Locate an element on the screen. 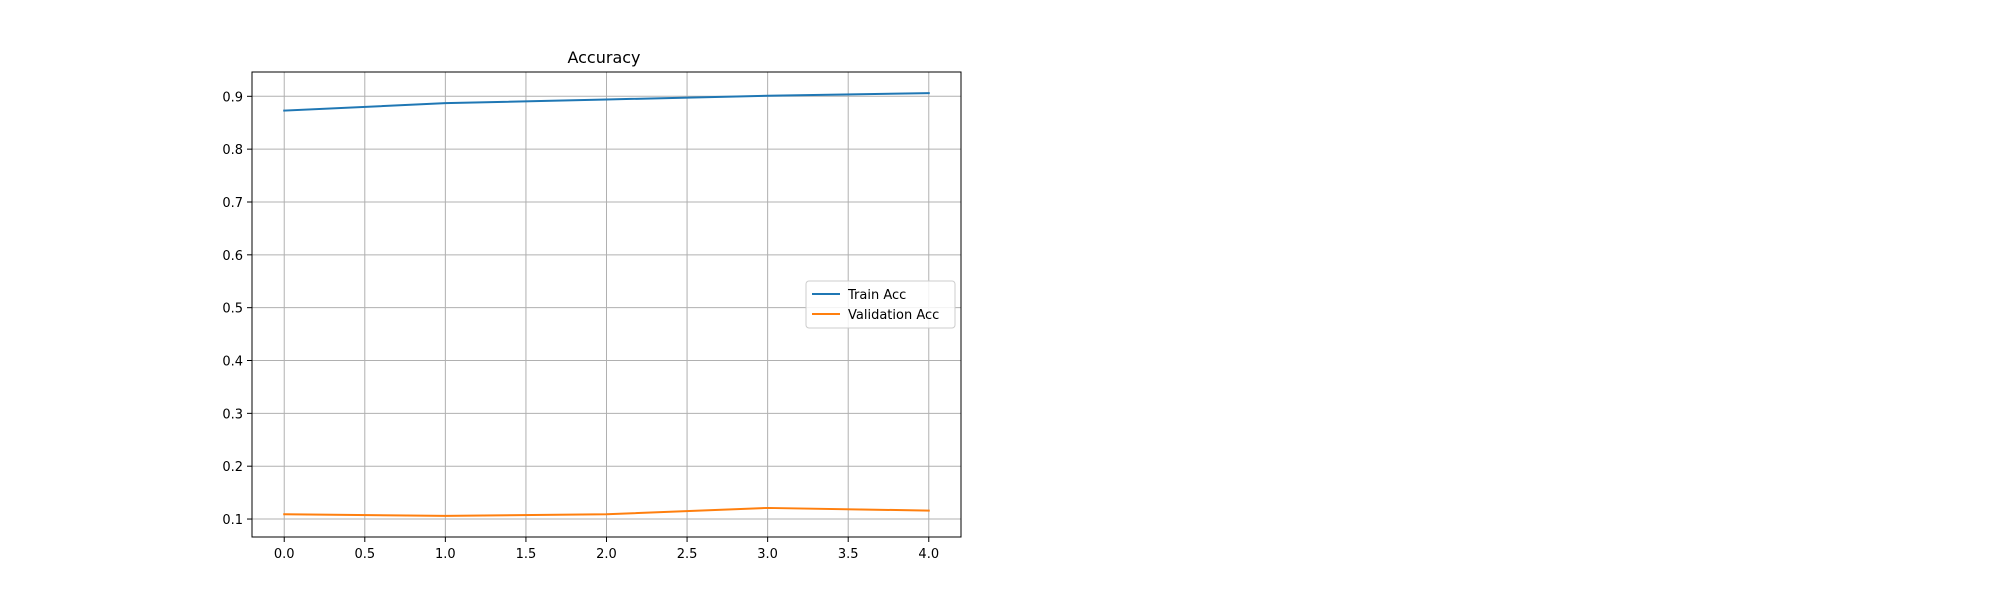 This screenshot has height=600, width=2000. y-tick-label: 0.6 is located at coordinates (232, 256).